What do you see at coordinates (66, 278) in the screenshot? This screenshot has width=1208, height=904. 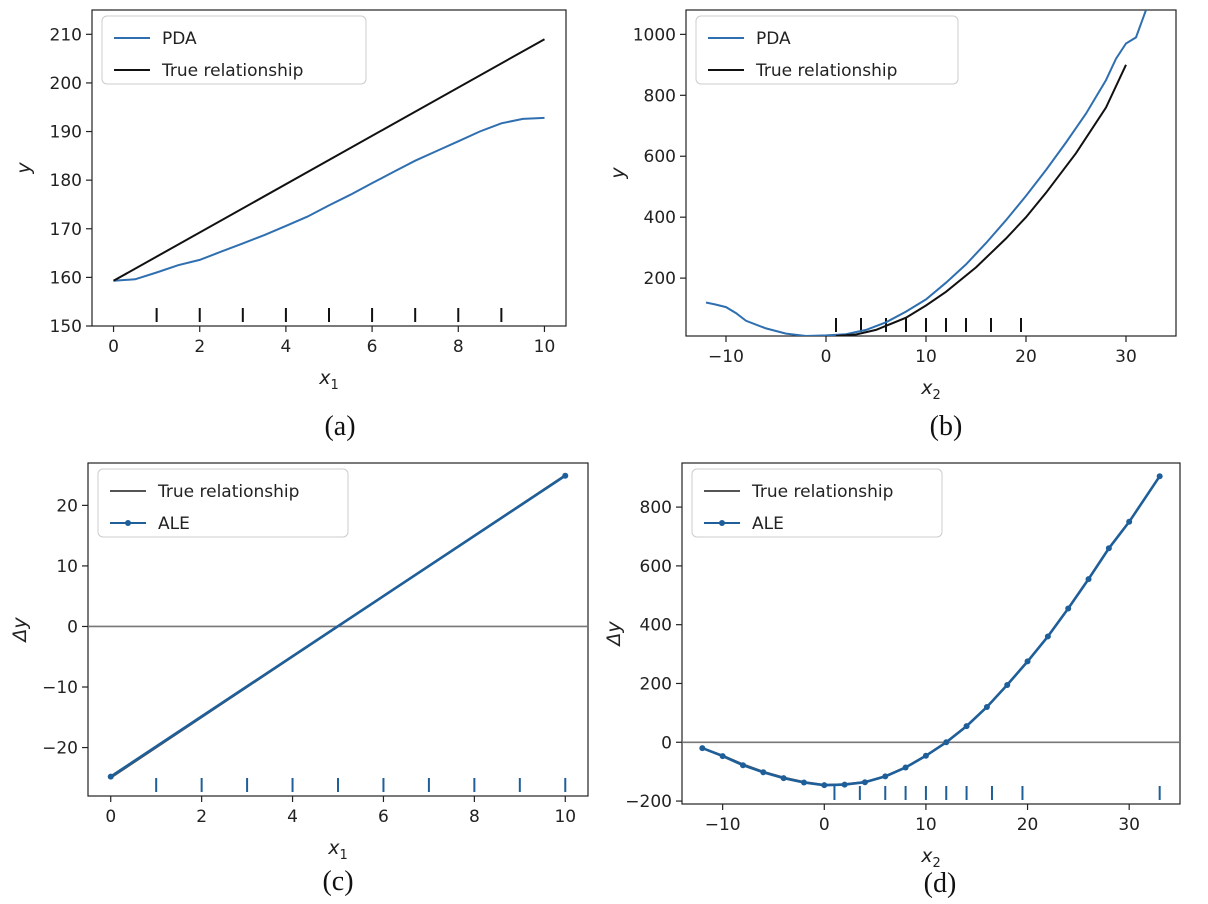 I see `y-tick-label: 160` at bounding box center [66, 278].